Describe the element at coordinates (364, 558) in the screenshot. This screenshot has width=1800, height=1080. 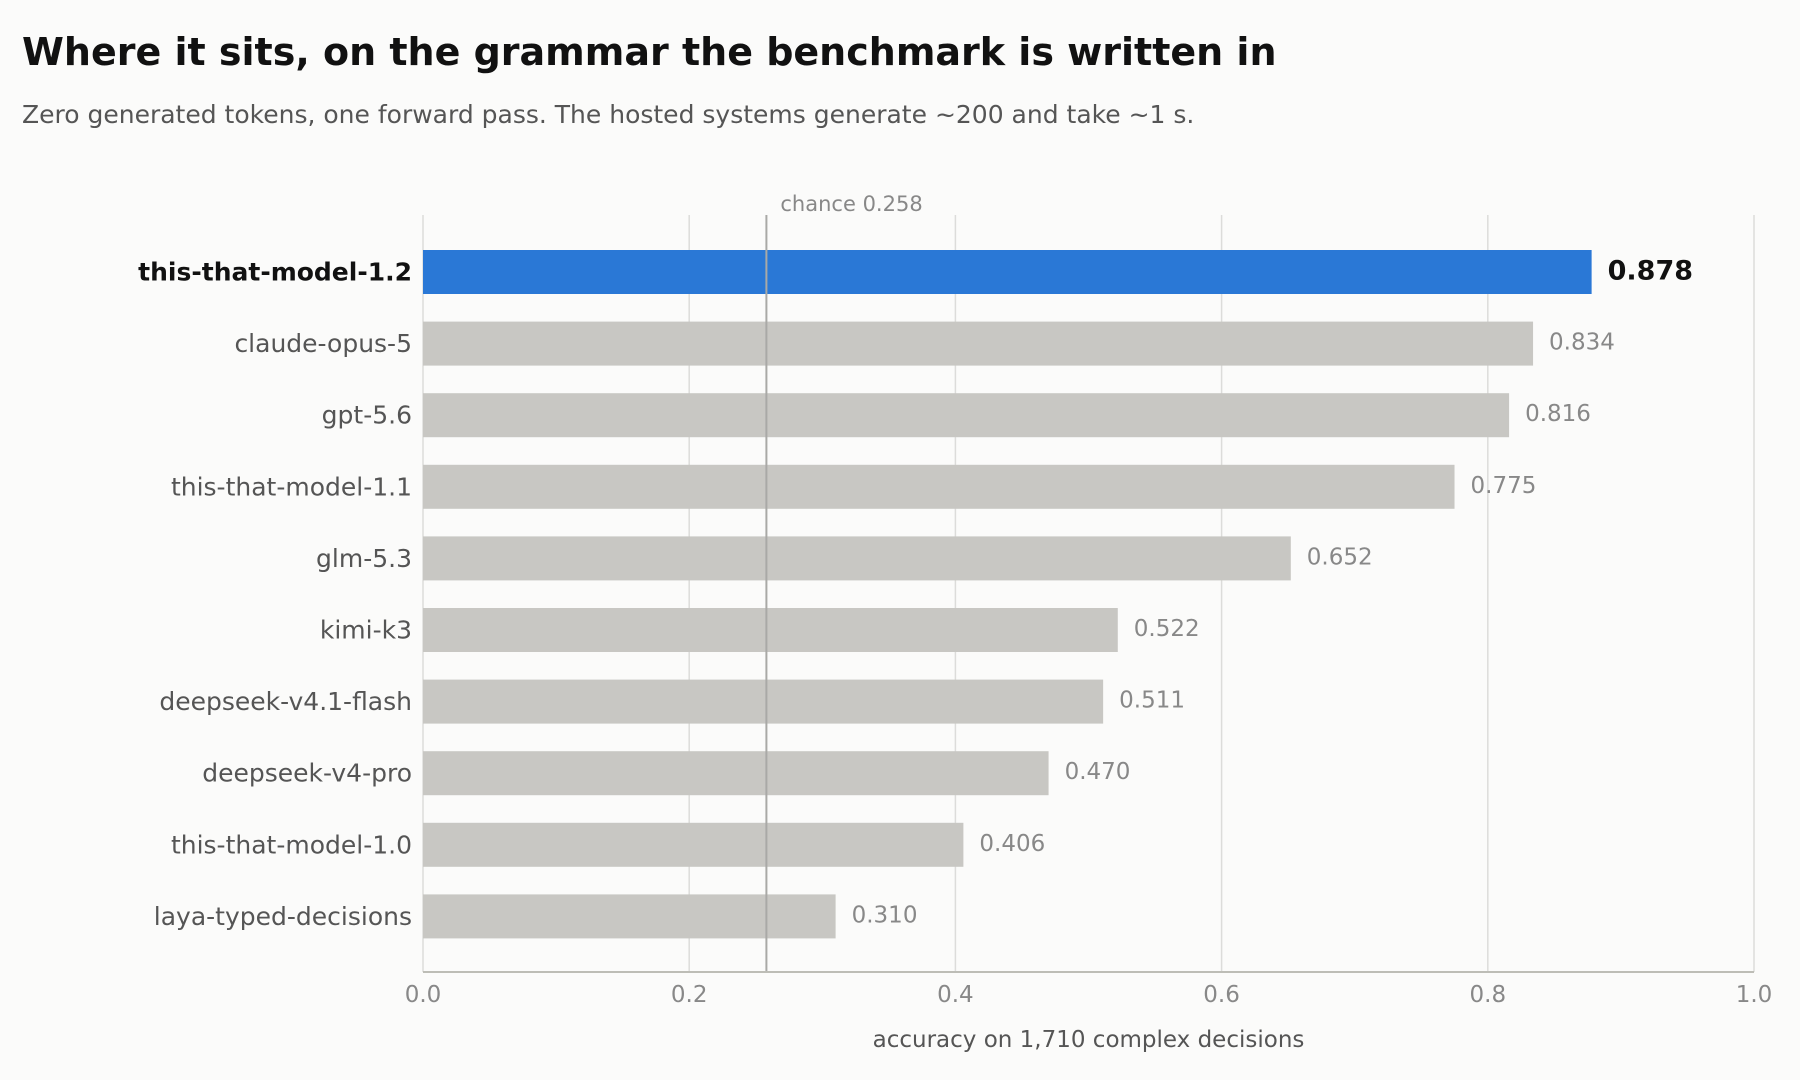
I see `category-label: glm-5.3` at that location.